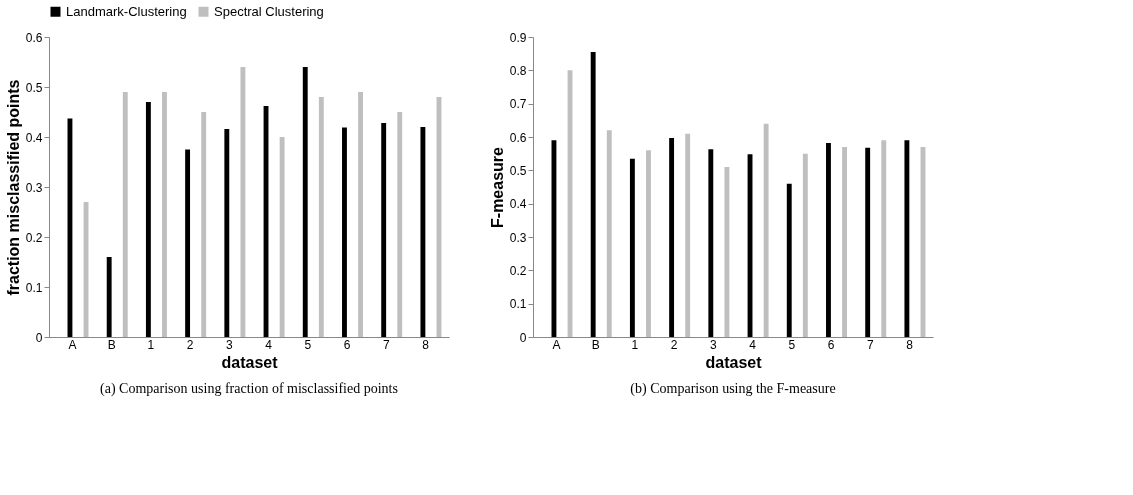 Image resolution: width=1133 pixels, height=495 pixels. Describe the element at coordinates (497, 187) in the screenshot. I see `y-axis-title: F-measure` at that location.